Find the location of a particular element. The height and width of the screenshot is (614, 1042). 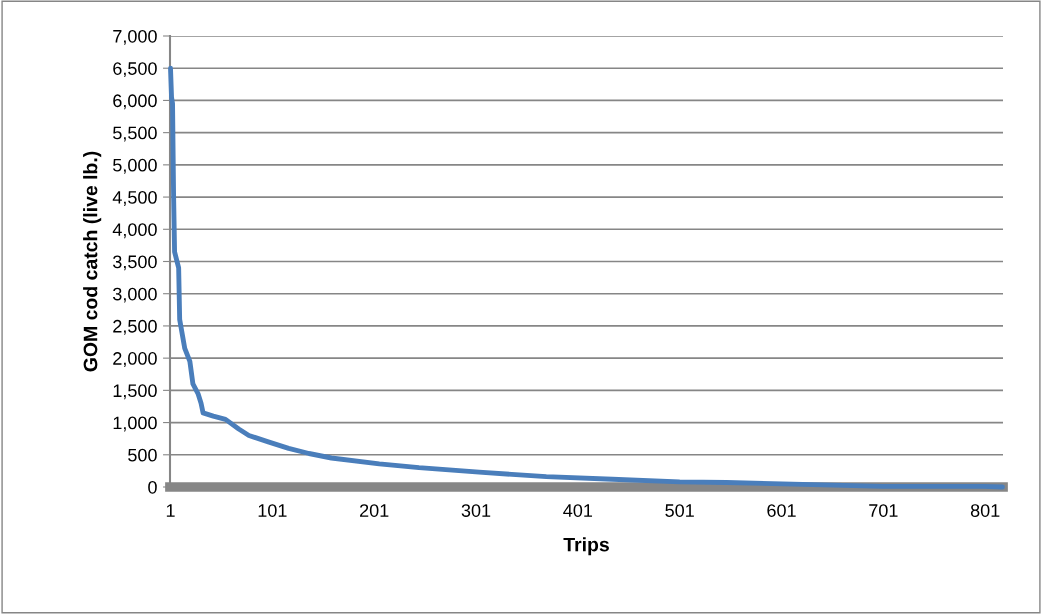

x-tick-label: 801 is located at coordinates (985, 510).